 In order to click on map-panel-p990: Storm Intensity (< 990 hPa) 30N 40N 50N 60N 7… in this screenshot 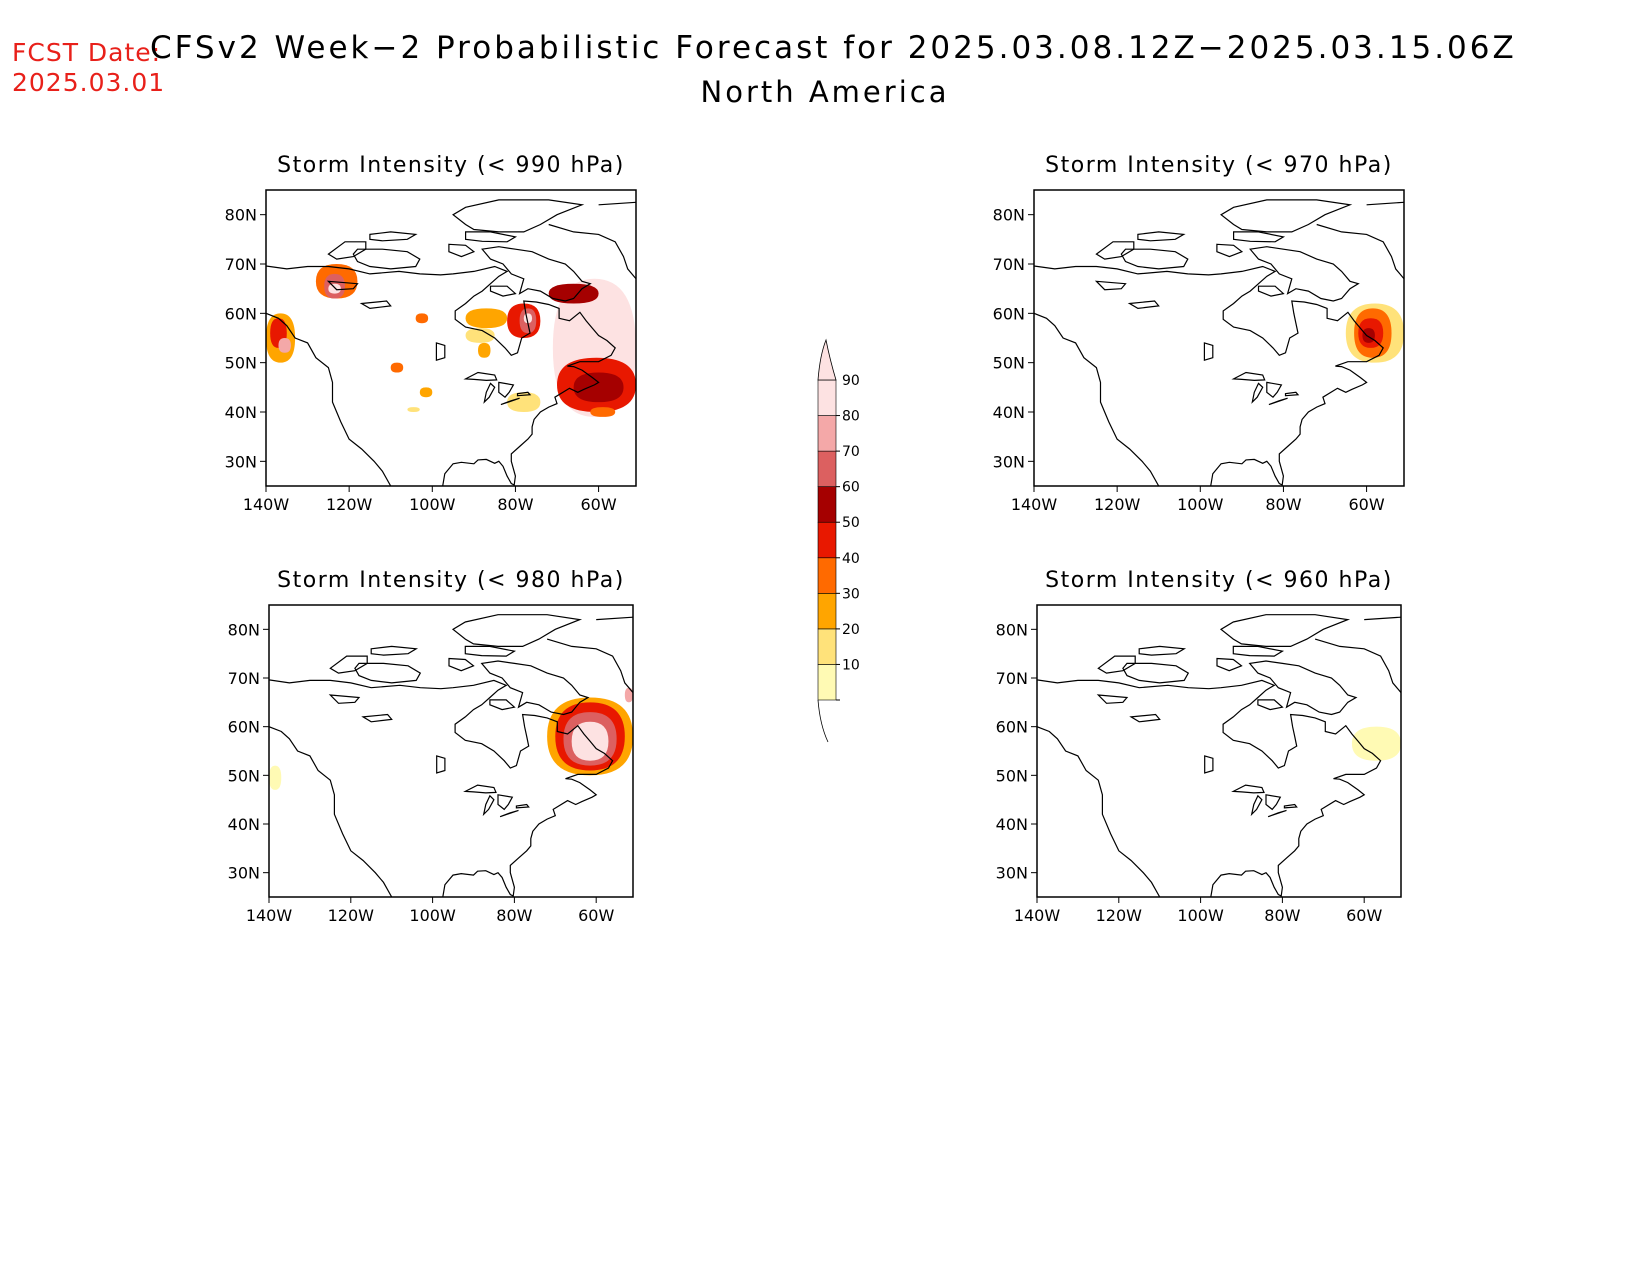, I will do `click(431, 333)`.